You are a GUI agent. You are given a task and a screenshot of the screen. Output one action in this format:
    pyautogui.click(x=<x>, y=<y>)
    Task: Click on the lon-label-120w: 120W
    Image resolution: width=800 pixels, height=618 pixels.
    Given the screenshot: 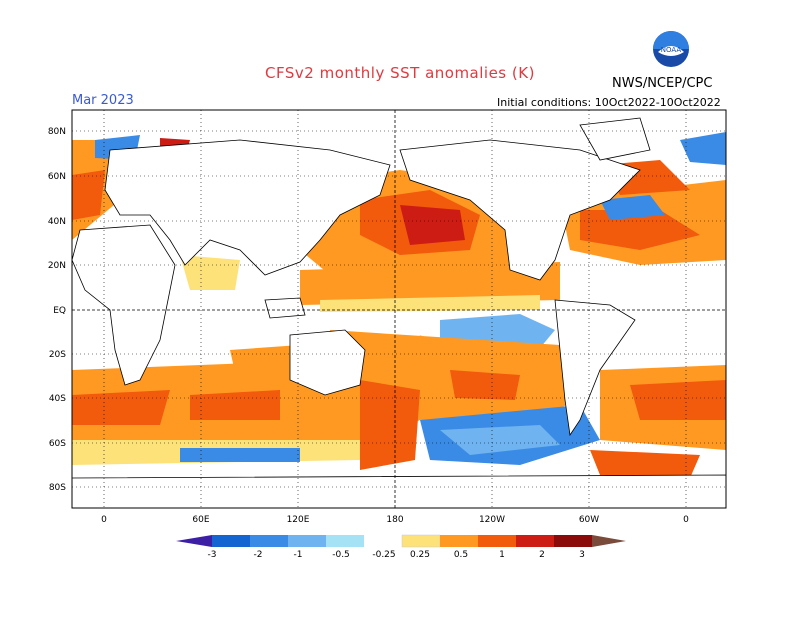 What is the action you would take?
    pyautogui.click(x=492, y=520)
    